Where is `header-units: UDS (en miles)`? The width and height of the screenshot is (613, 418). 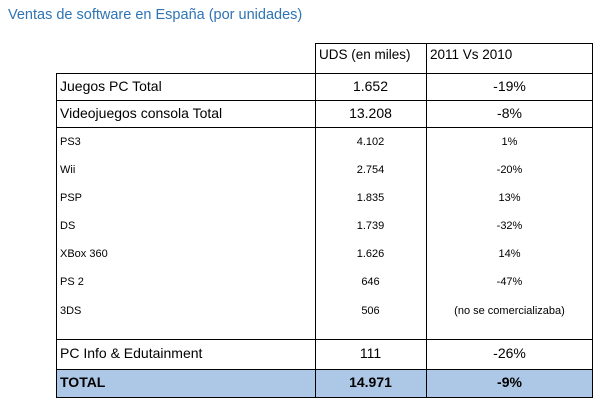
header-units: UDS (en miles) is located at coordinates (365, 54).